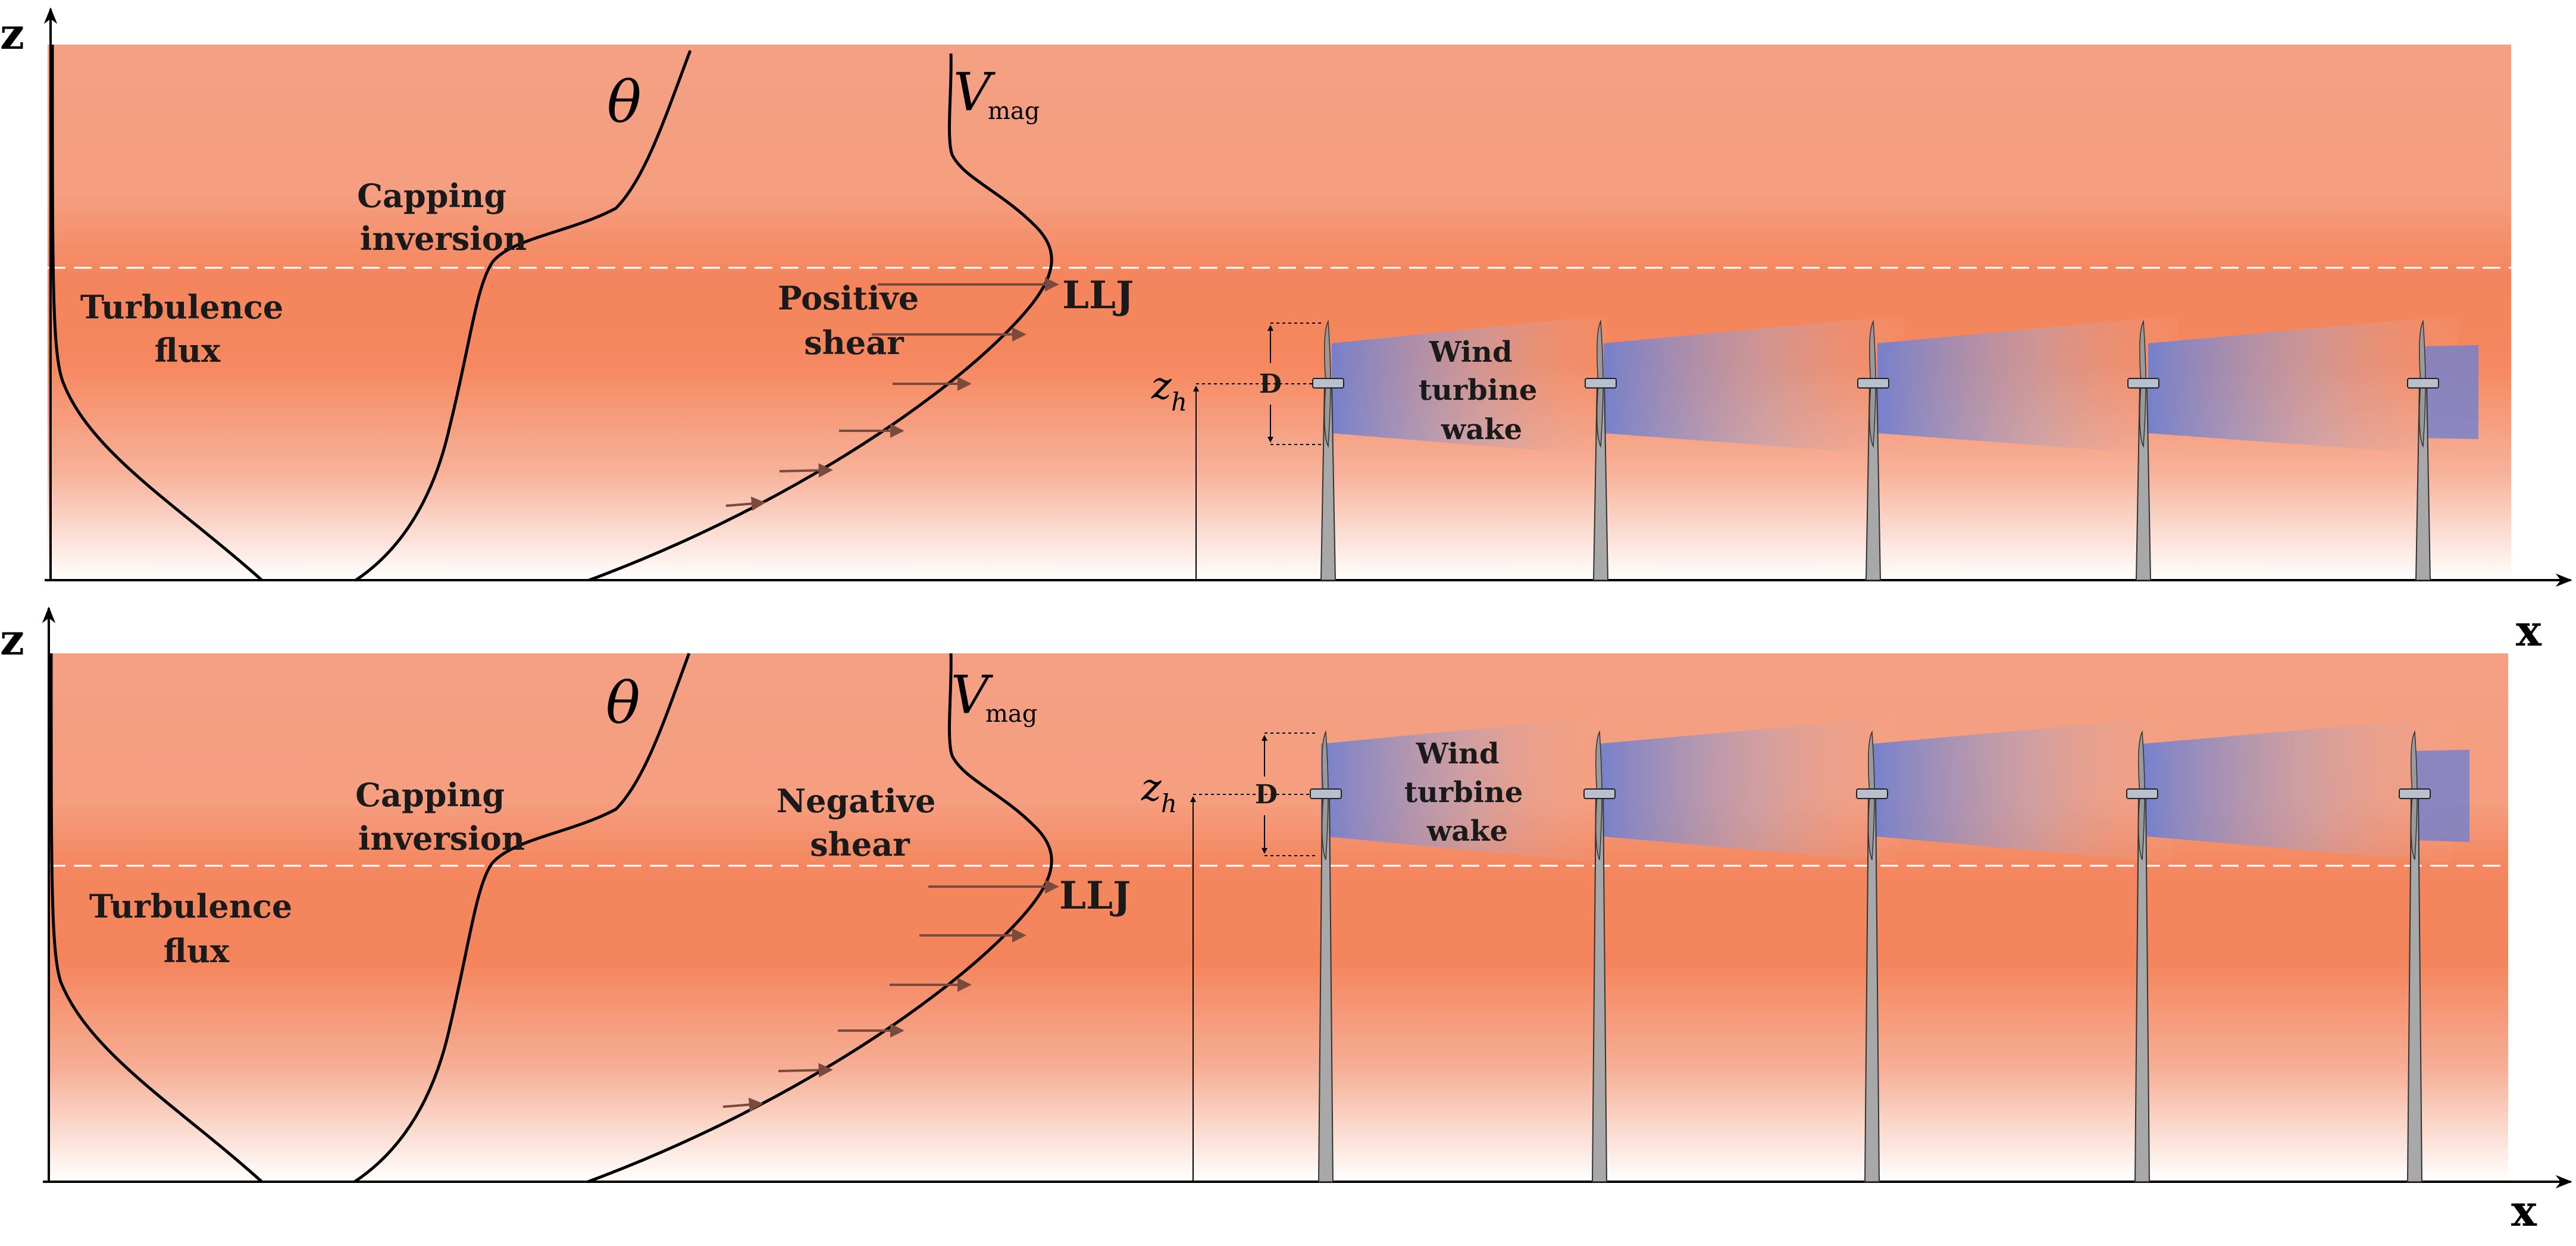 Image resolution: width=2576 pixels, height=1246 pixels. Describe the element at coordinates (854, 320) in the screenshot. I see `shear-label: Positive shear` at that location.